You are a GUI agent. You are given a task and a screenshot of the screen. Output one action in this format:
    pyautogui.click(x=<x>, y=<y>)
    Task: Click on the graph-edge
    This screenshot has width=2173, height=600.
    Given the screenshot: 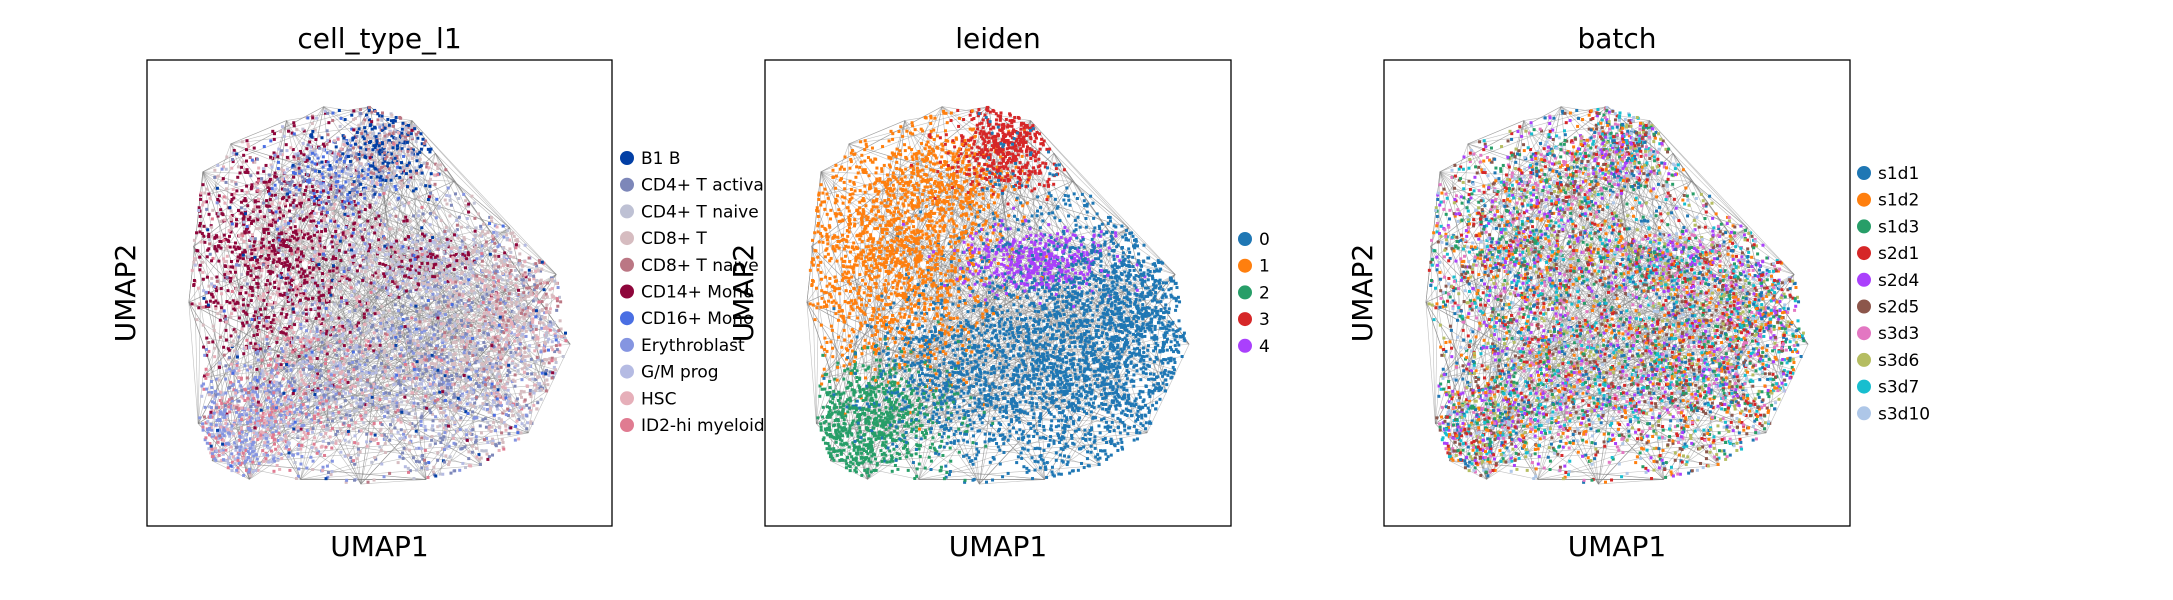 What is the action you would take?
    pyautogui.click(x=365, y=253)
    